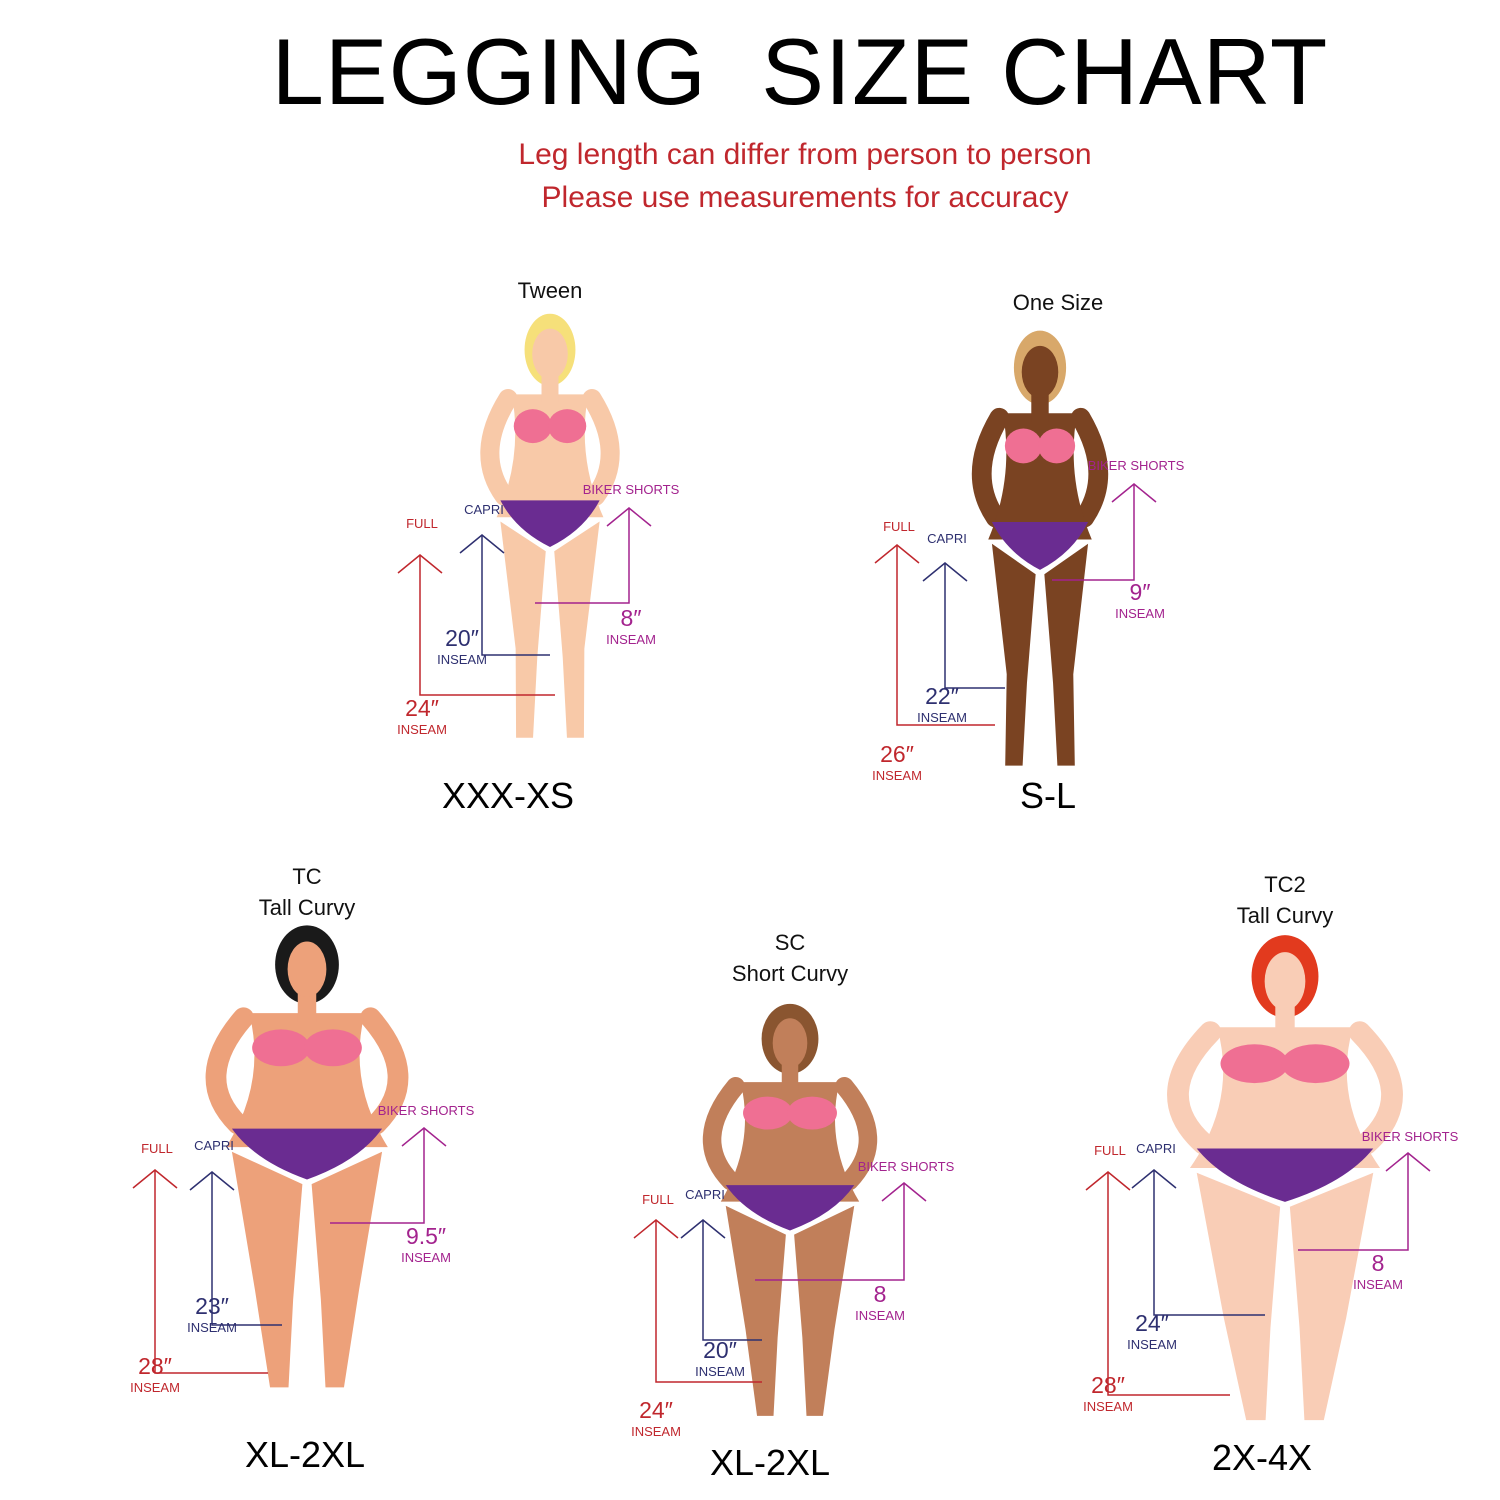  What do you see at coordinates (1058, 302) in the screenshot?
I see `panel-title-line: One Size` at bounding box center [1058, 302].